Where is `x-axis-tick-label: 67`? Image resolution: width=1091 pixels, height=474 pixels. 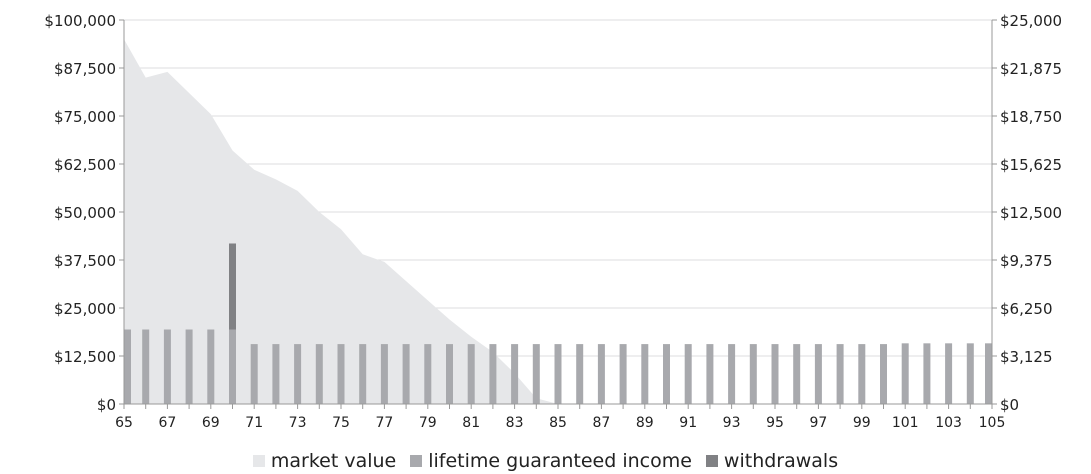 x-axis-tick-label: 67 is located at coordinates (167, 423).